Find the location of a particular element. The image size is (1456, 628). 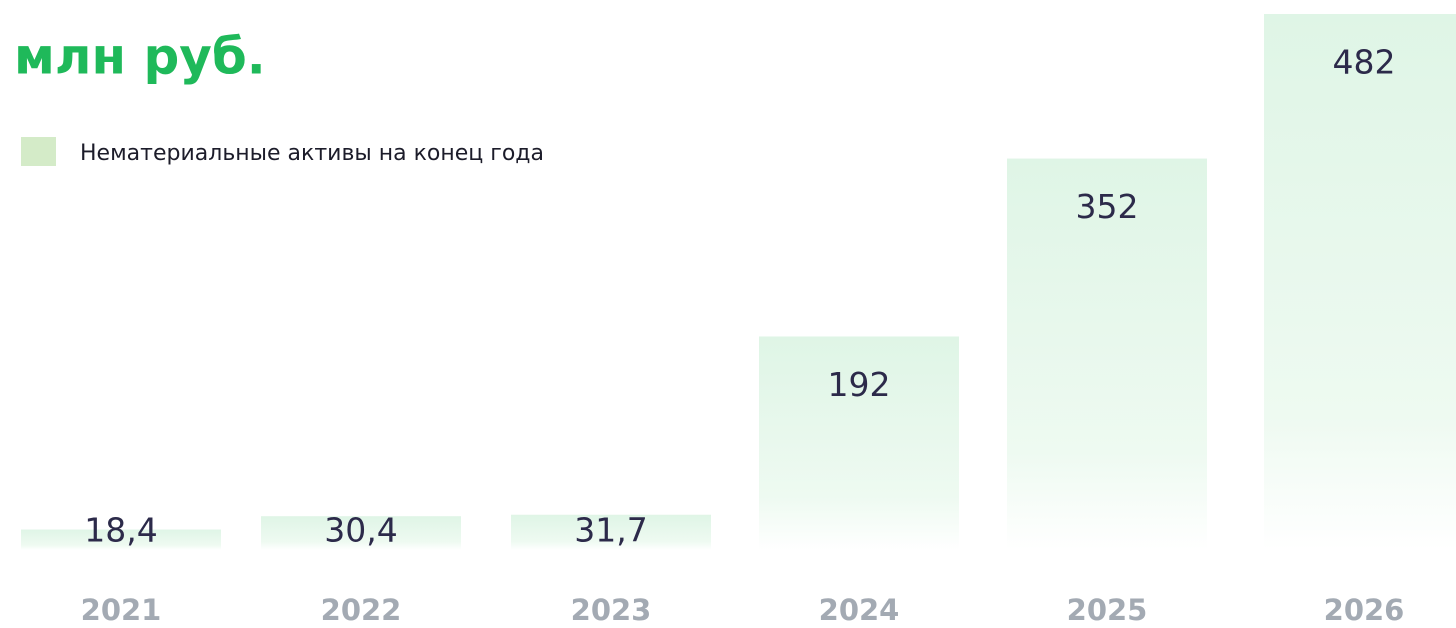

x-tick-label: 2025 is located at coordinates (1107, 610).